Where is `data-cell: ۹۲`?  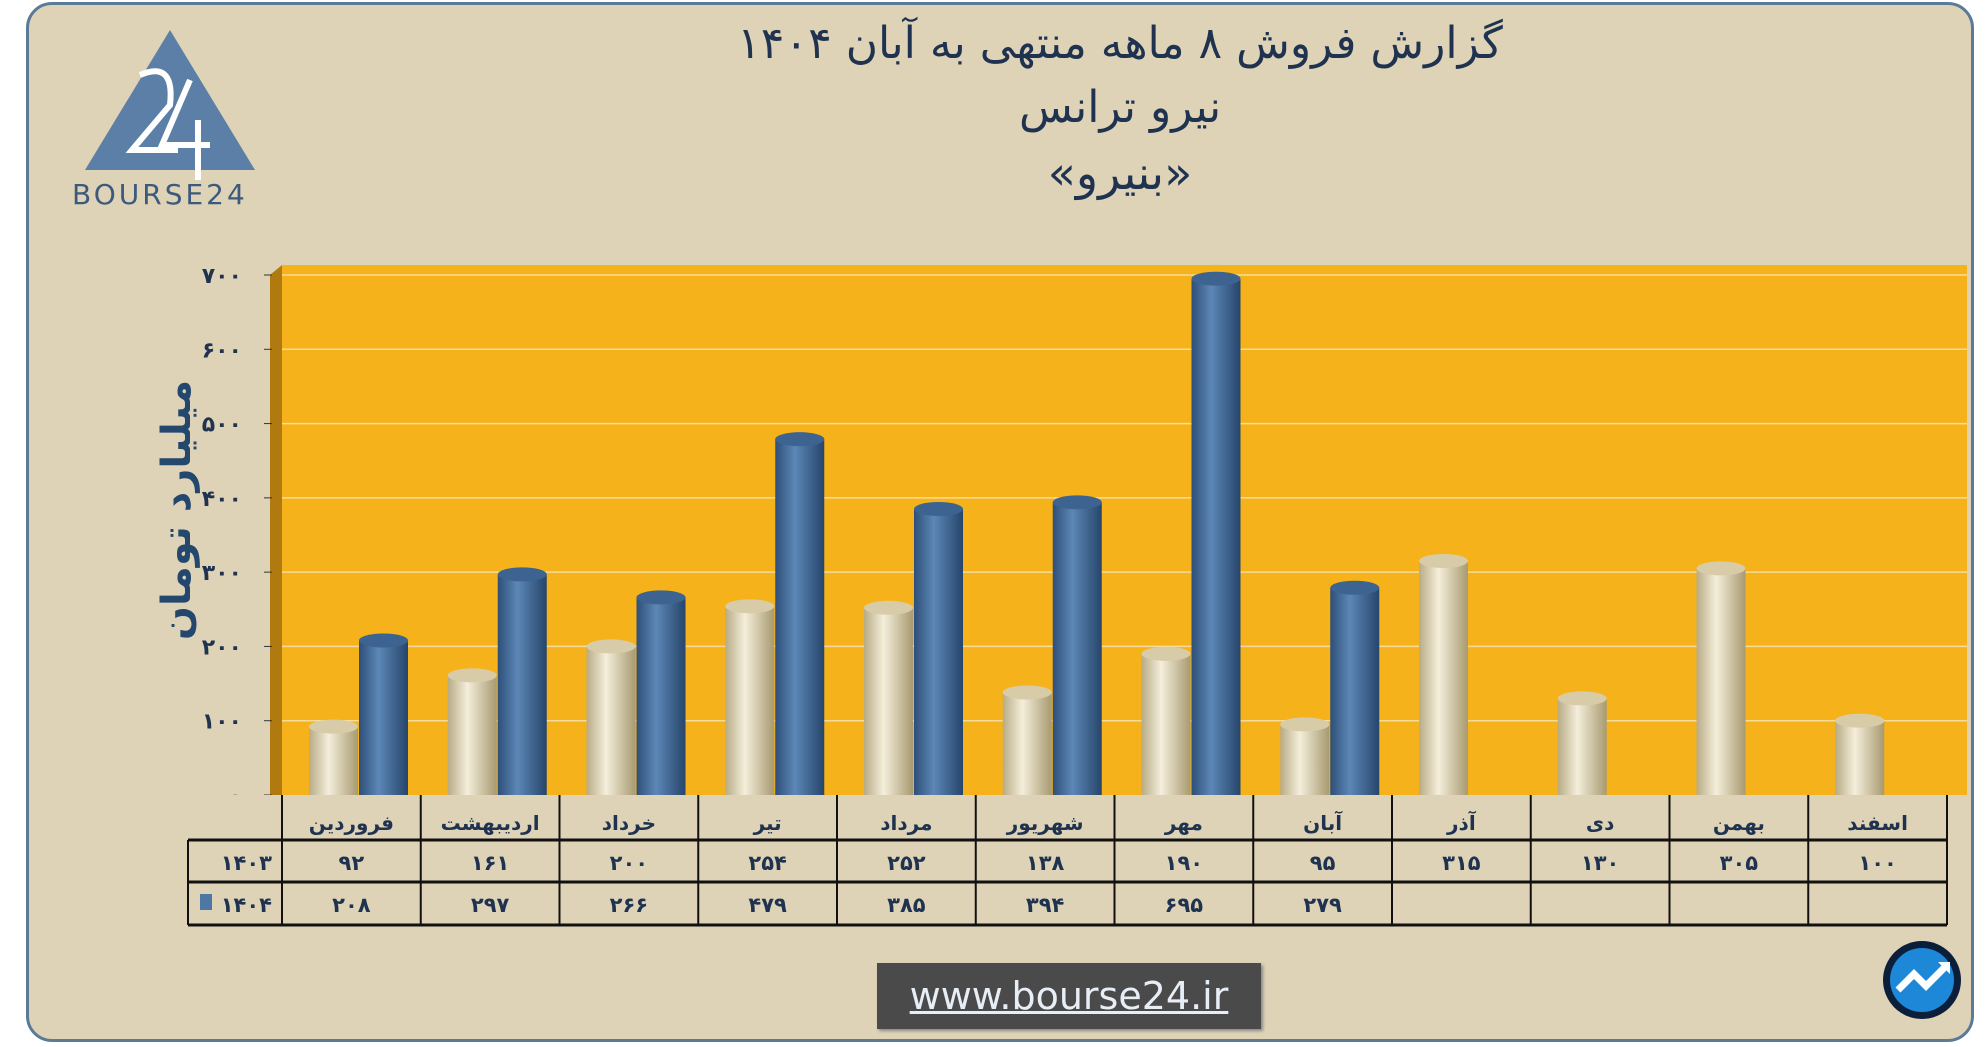
data-cell: ۹۲ is located at coordinates (352, 863).